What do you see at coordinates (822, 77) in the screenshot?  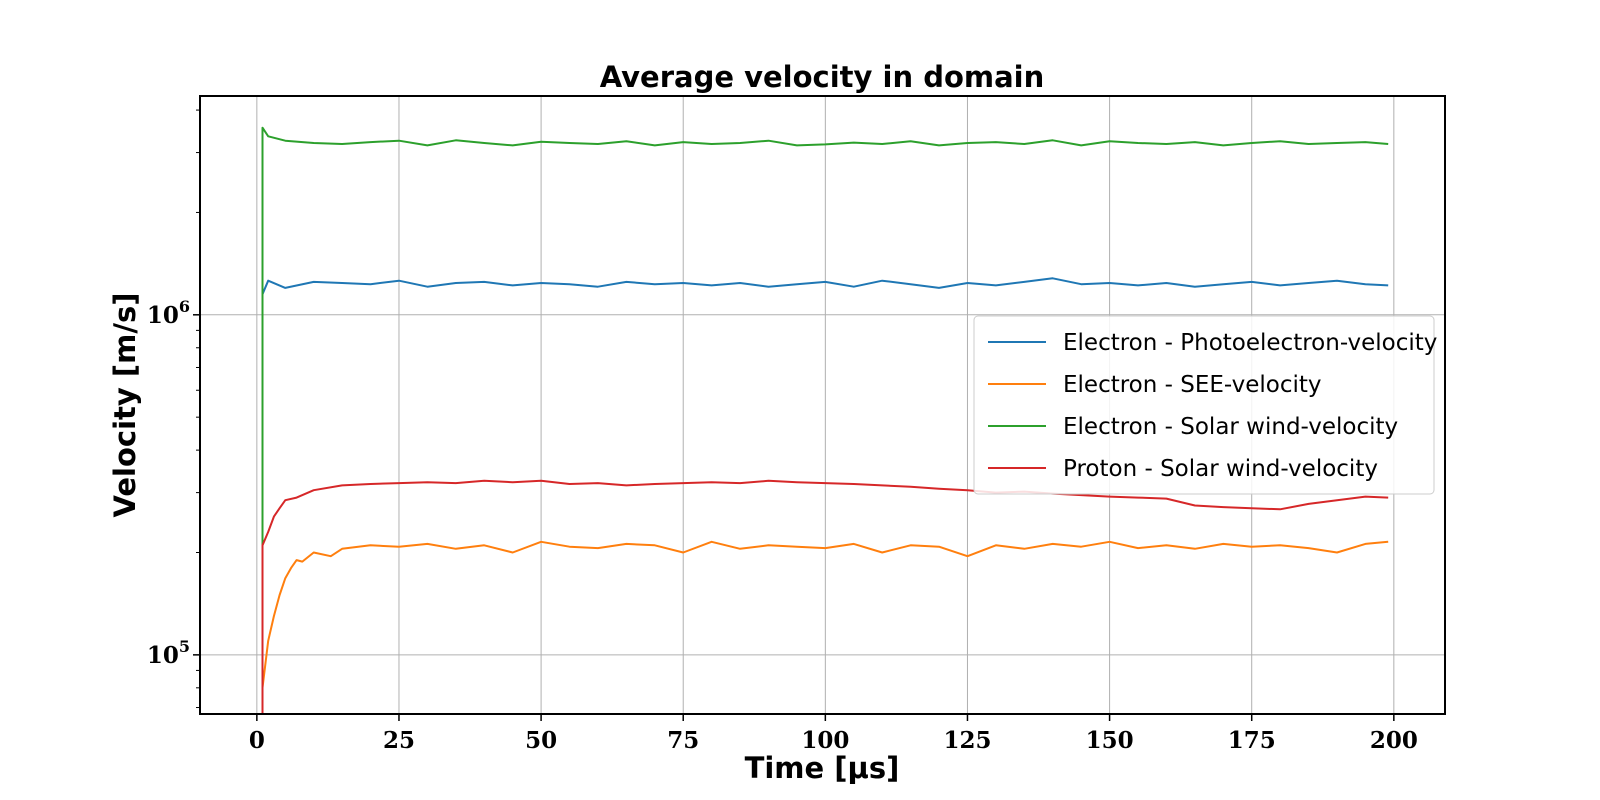 I see `chart-title: Average velocity in domain` at bounding box center [822, 77].